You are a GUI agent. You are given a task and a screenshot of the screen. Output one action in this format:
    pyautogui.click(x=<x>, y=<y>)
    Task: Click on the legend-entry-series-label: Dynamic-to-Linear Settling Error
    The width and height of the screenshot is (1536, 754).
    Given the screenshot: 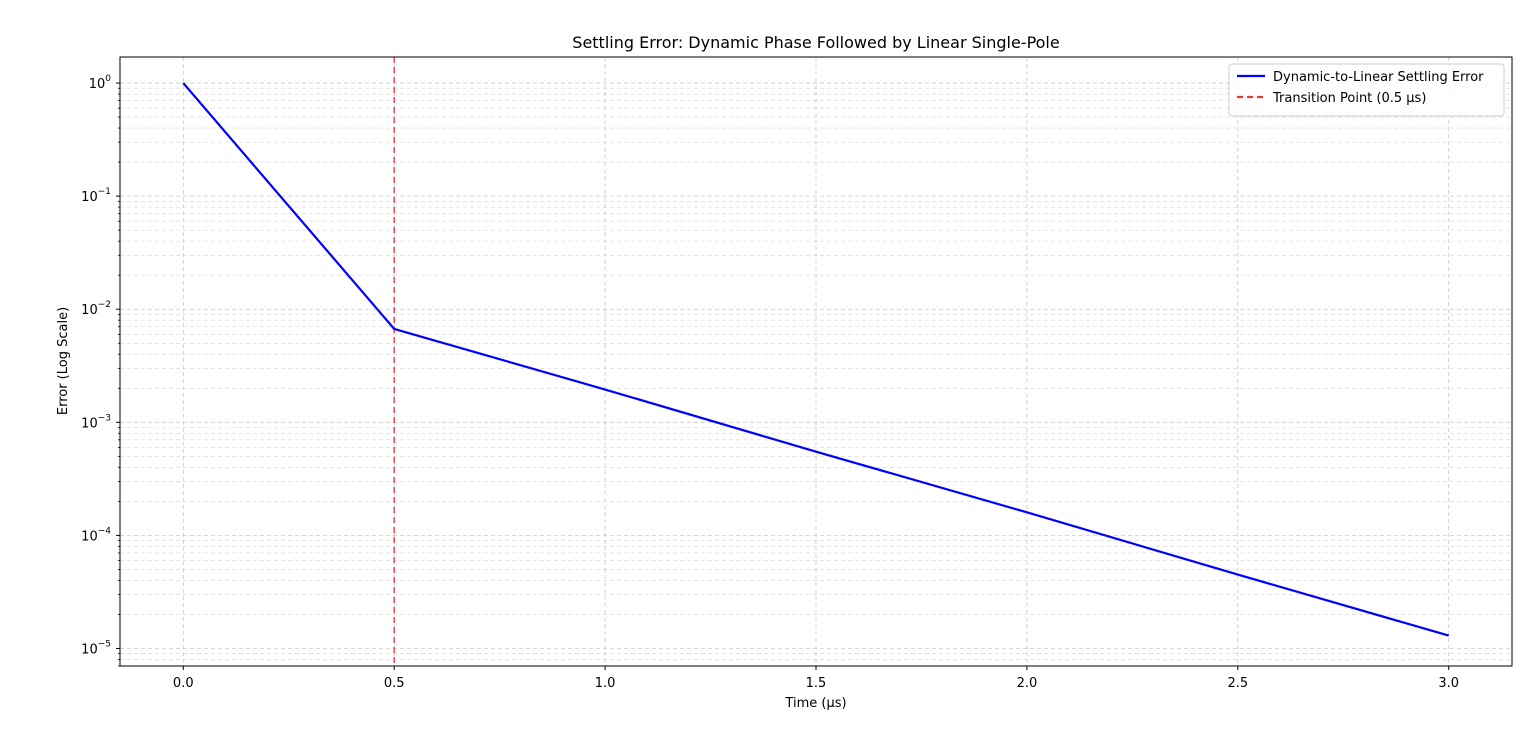 What is the action you would take?
    pyautogui.click(x=1378, y=77)
    